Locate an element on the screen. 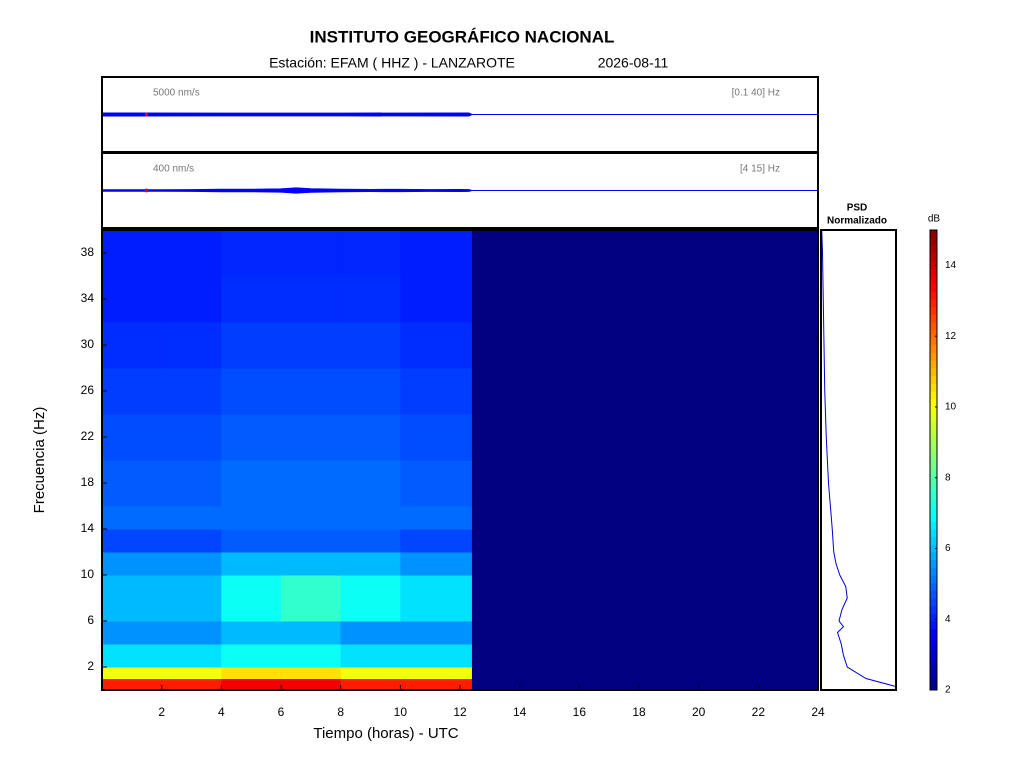  scale-label: 5000 nm/s is located at coordinates (176, 93).